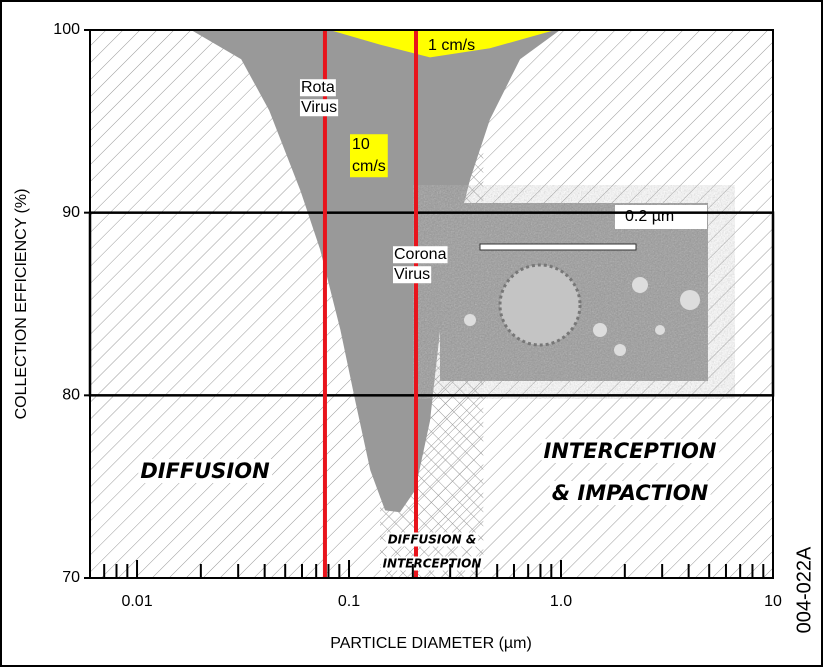 This screenshot has height=672, width=823. What do you see at coordinates (804, 589) in the screenshot?
I see `figure-id: 004-022A` at bounding box center [804, 589].